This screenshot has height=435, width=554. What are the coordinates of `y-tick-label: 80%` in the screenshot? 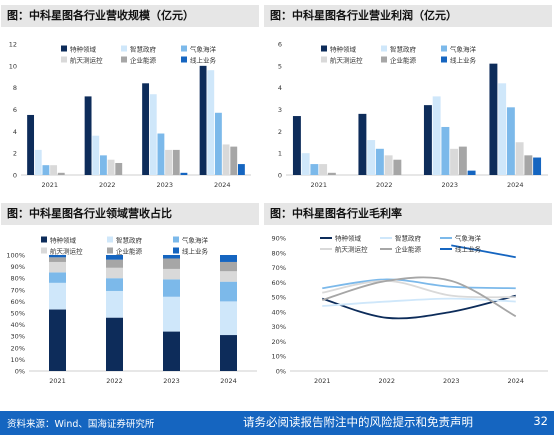 It's located at (18, 279).